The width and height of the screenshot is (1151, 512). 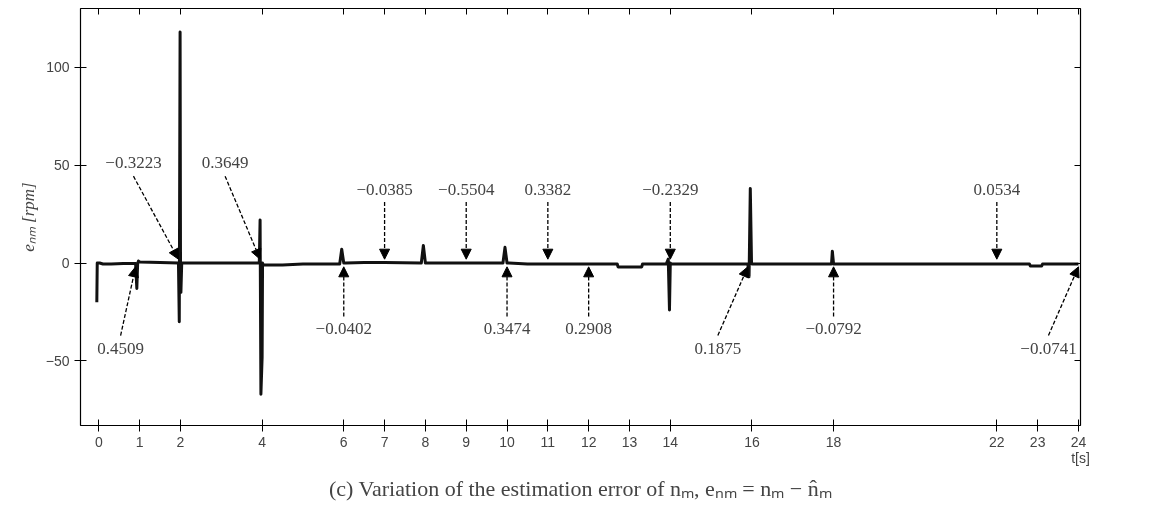 I want to click on x-tick-label: 2, so click(x=180, y=441).